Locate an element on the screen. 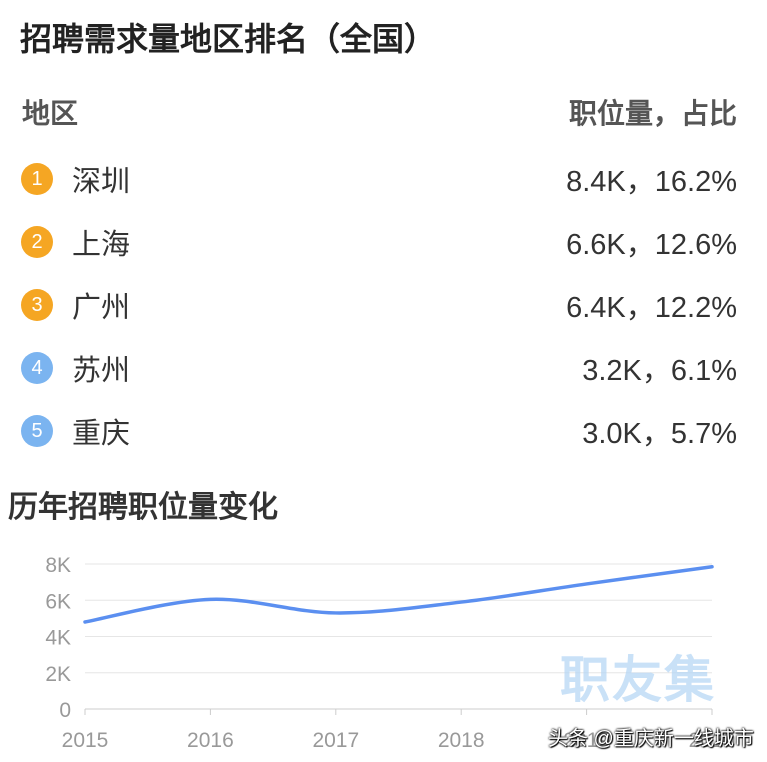 The width and height of the screenshot is (767, 762). y-tick-label: 8K is located at coordinates (58, 565).